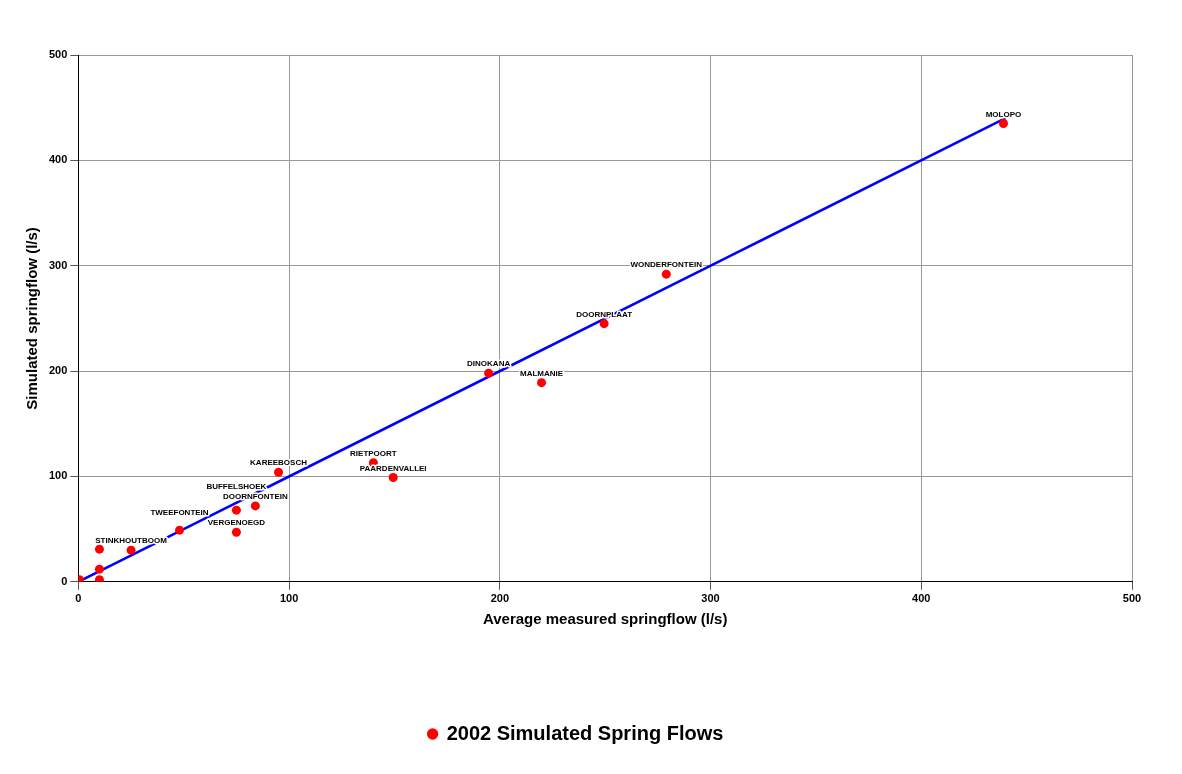 The height and width of the screenshot is (774, 1182). Describe the element at coordinates (605, 619) in the screenshot. I see `x-axis-title: Average measured springflow (l/s)` at that location.